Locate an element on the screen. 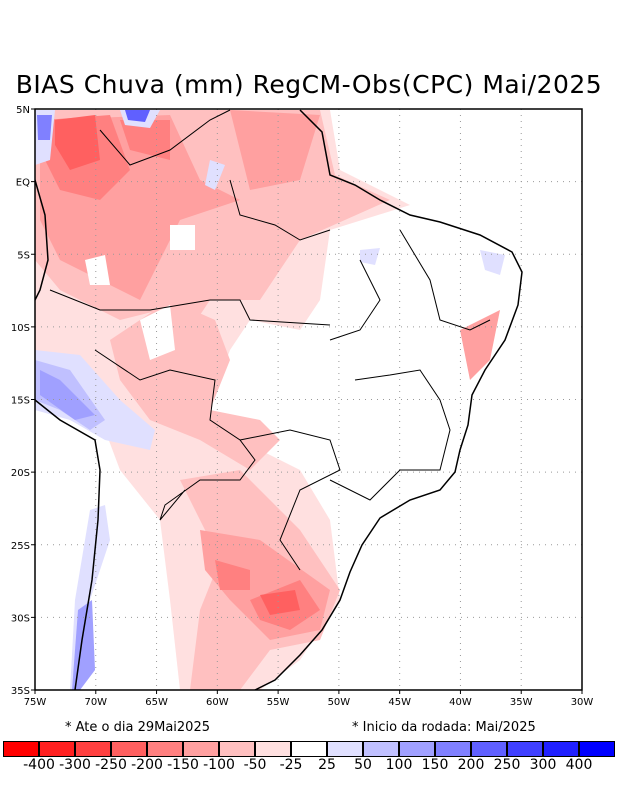 Image resolution: width=618 pixels, height=800 pixels. colorbar-label: -150 is located at coordinates (183, 765).